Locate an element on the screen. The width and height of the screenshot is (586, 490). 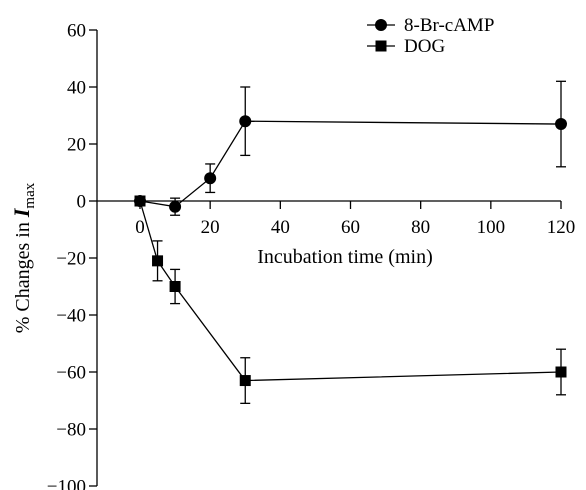
legend: 8-Br-cAMP DOG is located at coordinates (430, 36).